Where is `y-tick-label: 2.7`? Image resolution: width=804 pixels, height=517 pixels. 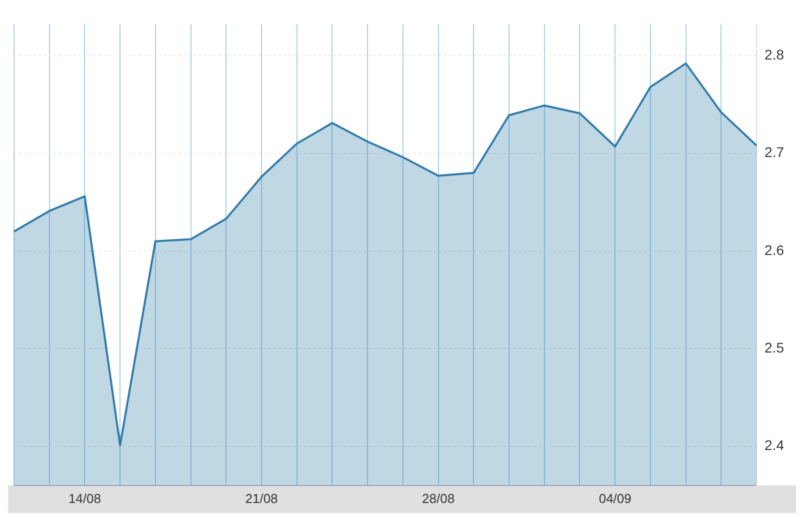
y-tick-label: 2.7 is located at coordinates (774, 152).